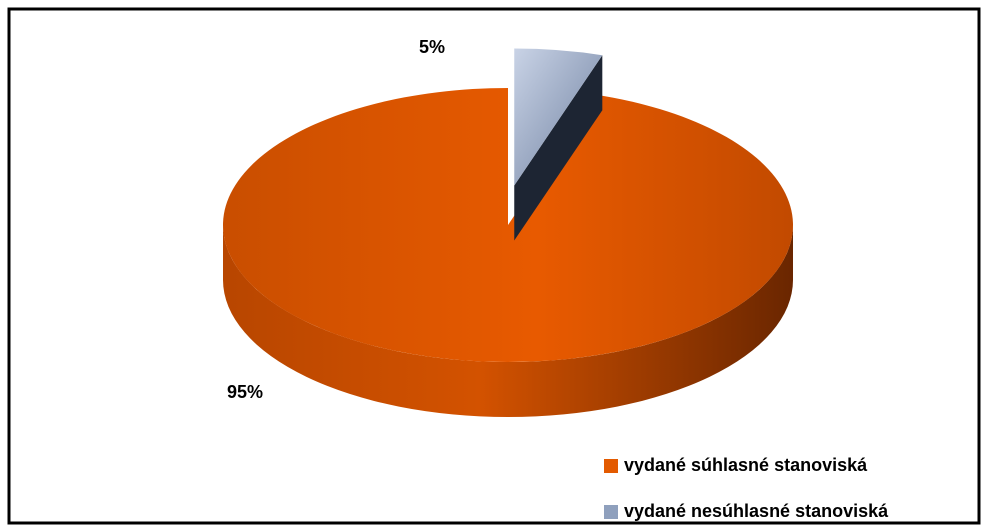  I want to click on legend-label: vydané súhlasné stanoviská, so click(746, 465).